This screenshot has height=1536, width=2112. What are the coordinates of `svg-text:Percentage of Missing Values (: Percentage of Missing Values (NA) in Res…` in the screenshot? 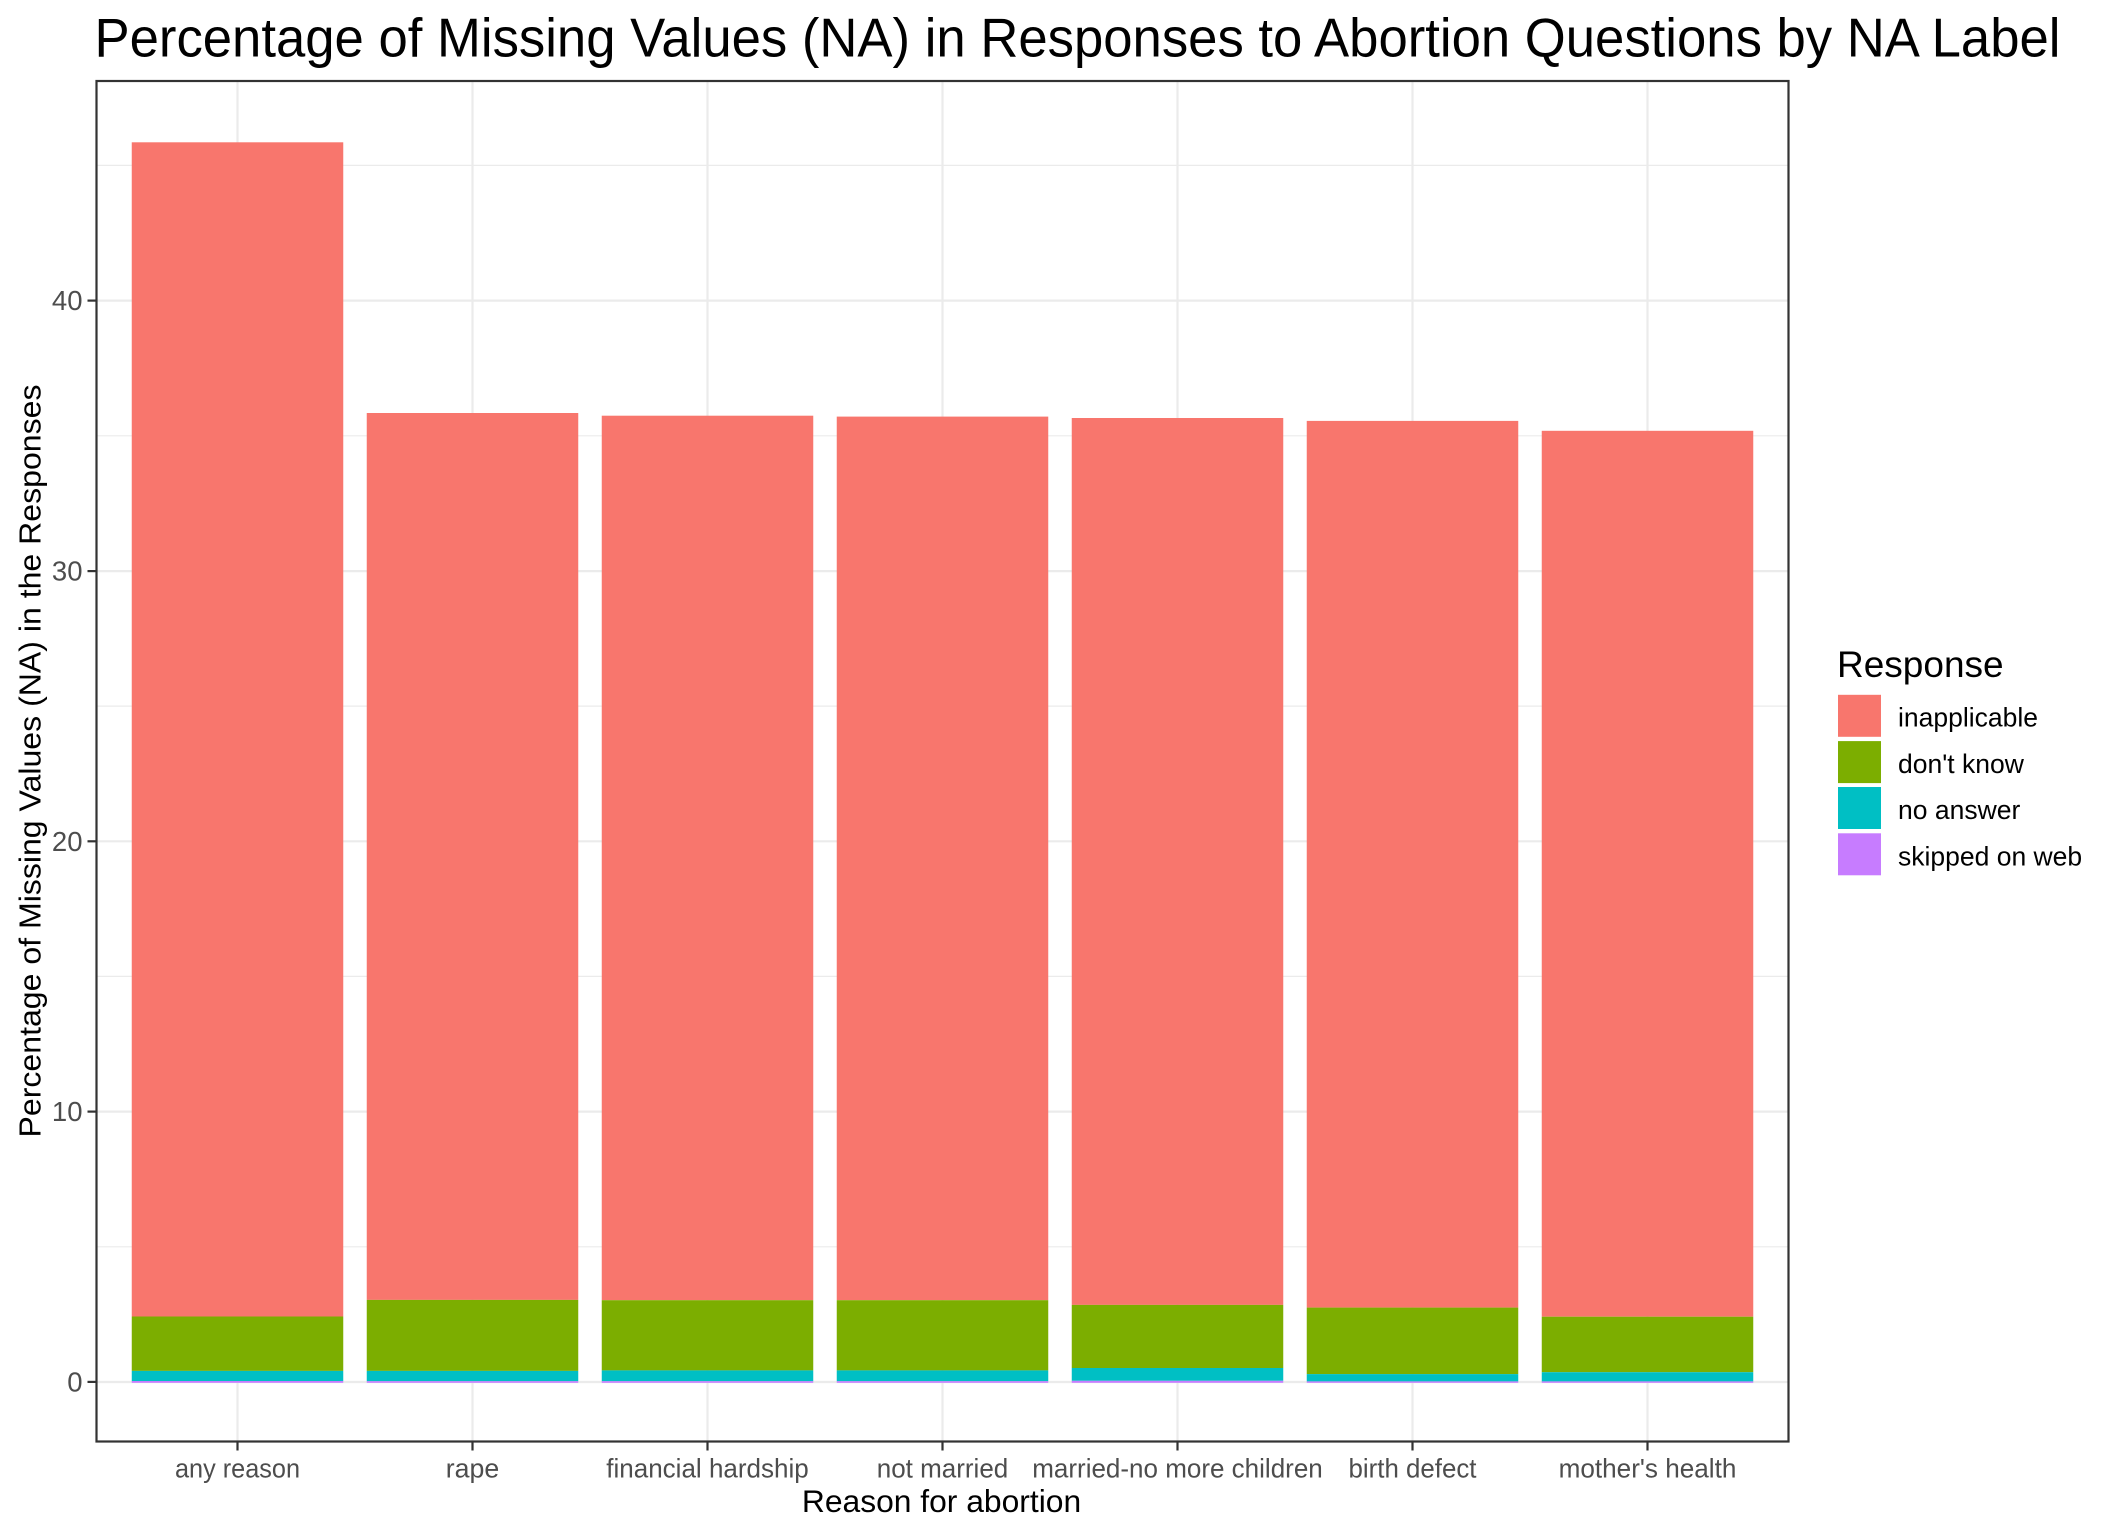 It's located at (1078, 38).